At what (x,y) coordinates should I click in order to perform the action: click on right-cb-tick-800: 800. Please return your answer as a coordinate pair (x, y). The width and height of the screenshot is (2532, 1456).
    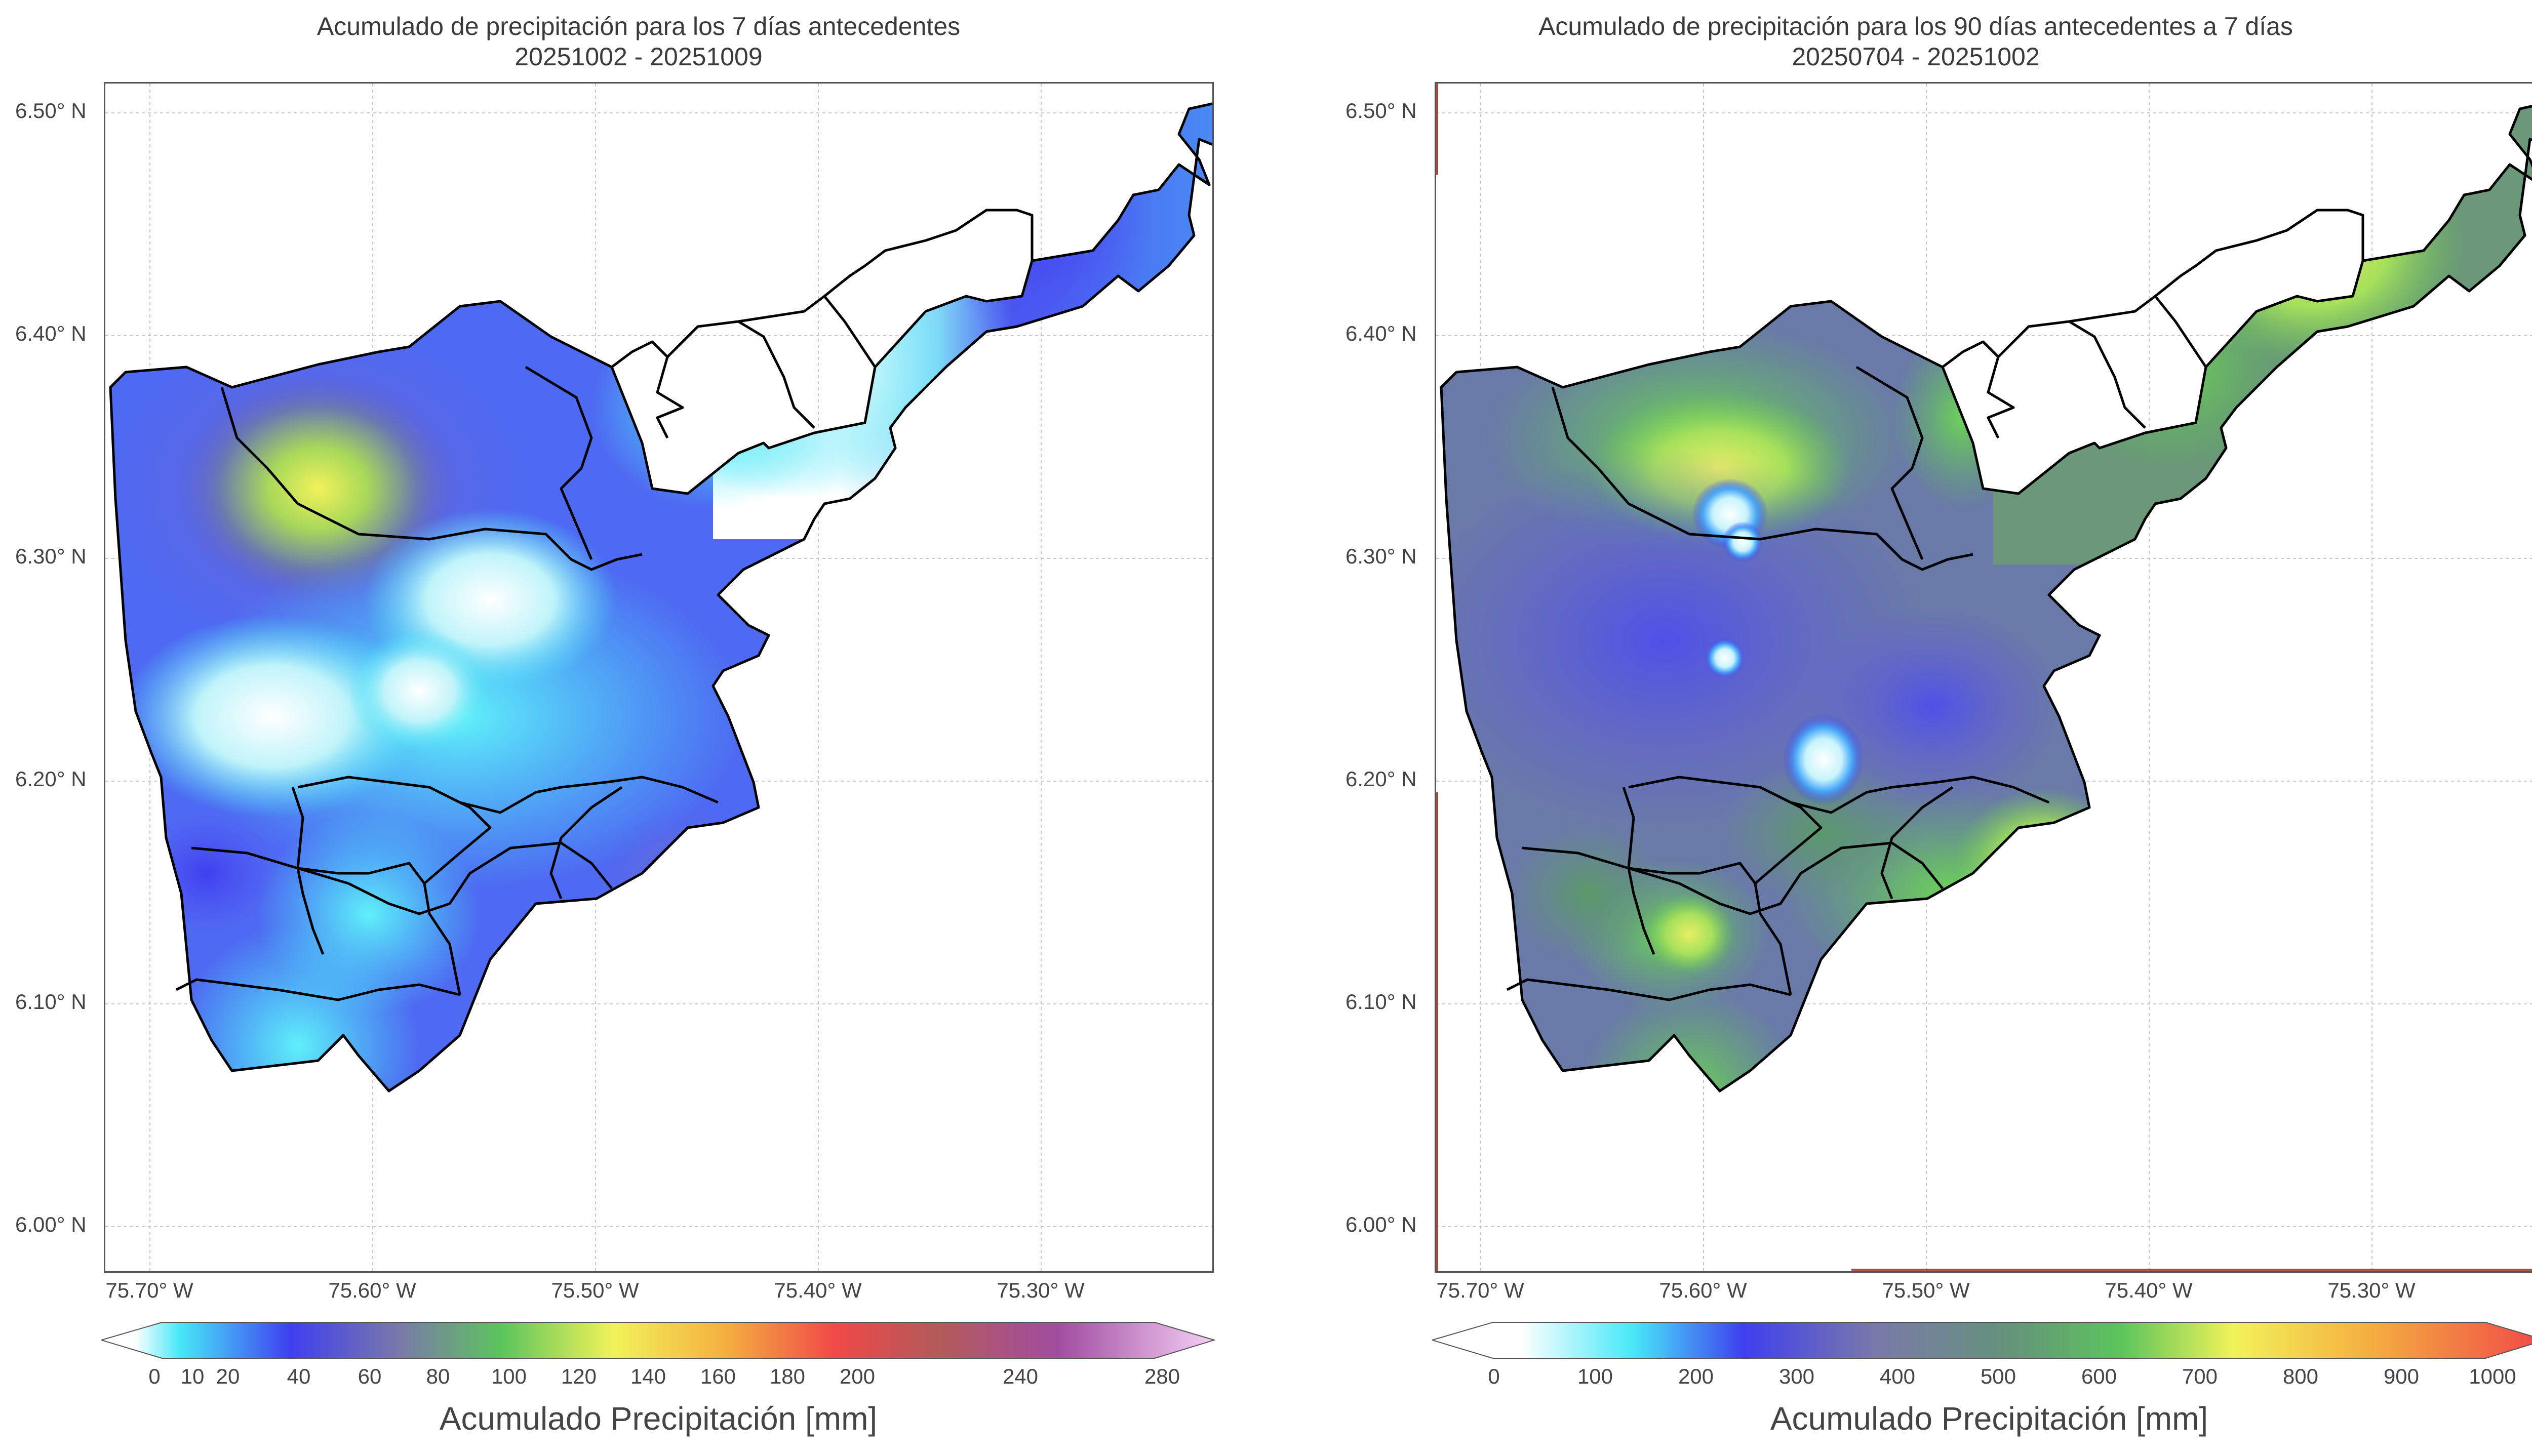
    Looking at the image, I should click on (2300, 1376).